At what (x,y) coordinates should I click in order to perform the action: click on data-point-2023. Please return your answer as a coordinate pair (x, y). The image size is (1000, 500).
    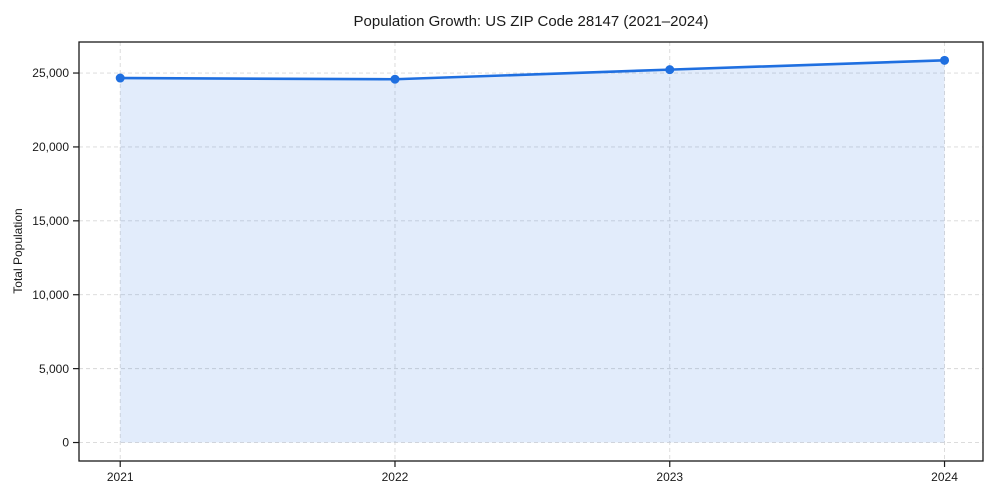
    Looking at the image, I should click on (670, 70).